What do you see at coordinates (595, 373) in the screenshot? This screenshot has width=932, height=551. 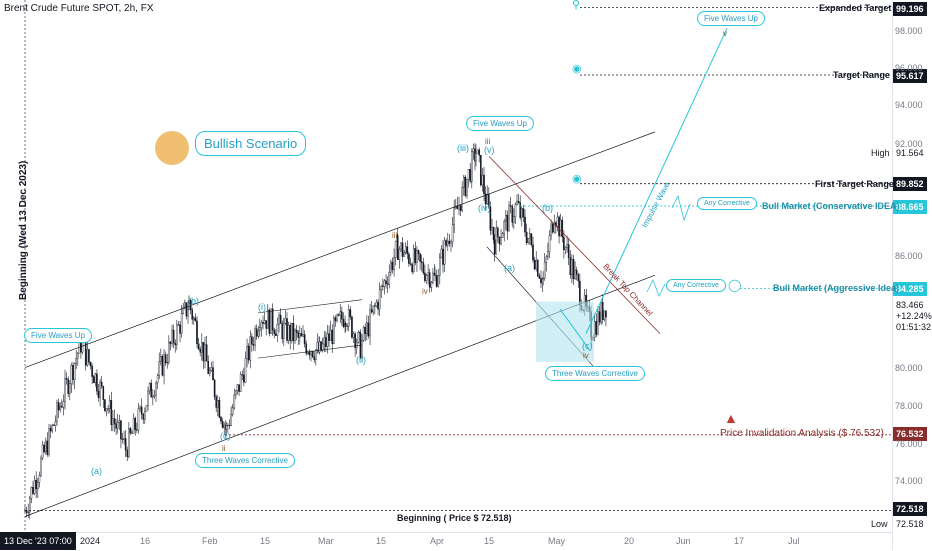 I see `callout-three-waves-corrective: Three Waves Corrective` at bounding box center [595, 373].